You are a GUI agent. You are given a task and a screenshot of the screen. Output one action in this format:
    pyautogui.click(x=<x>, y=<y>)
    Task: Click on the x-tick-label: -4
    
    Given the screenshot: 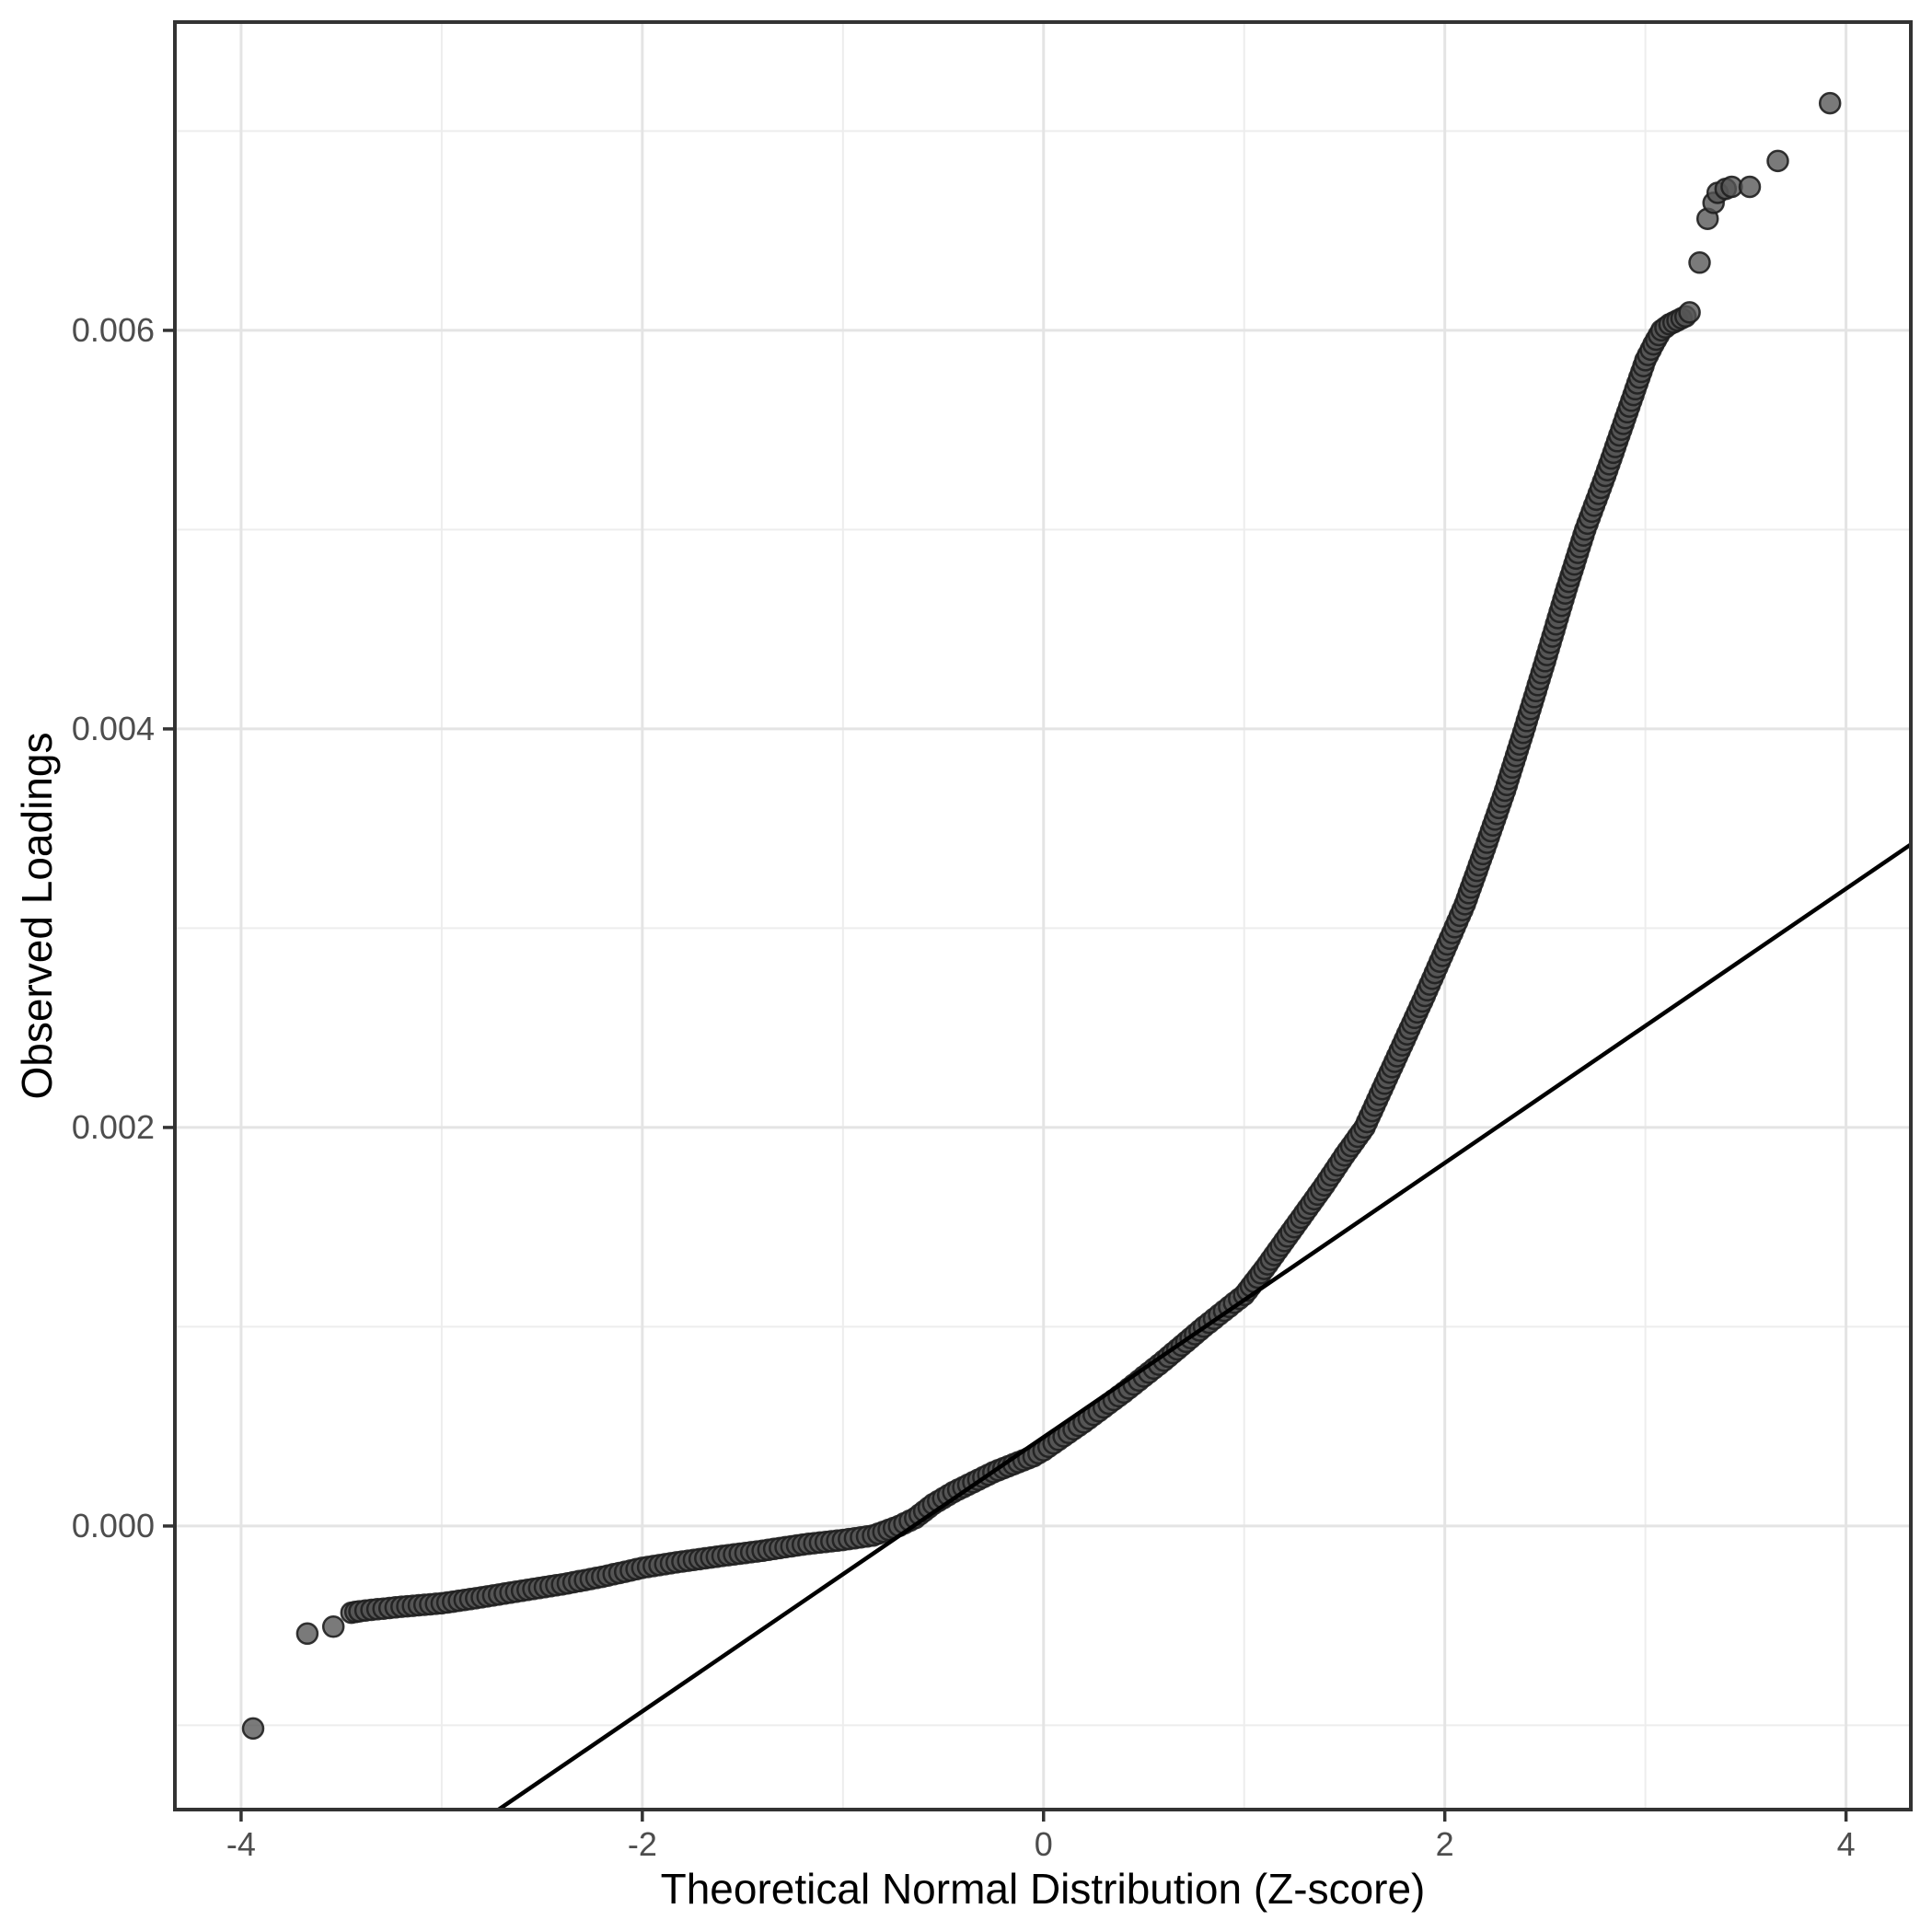 What is the action you would take?
    pyautogui.click(x=241, y=1844)
    